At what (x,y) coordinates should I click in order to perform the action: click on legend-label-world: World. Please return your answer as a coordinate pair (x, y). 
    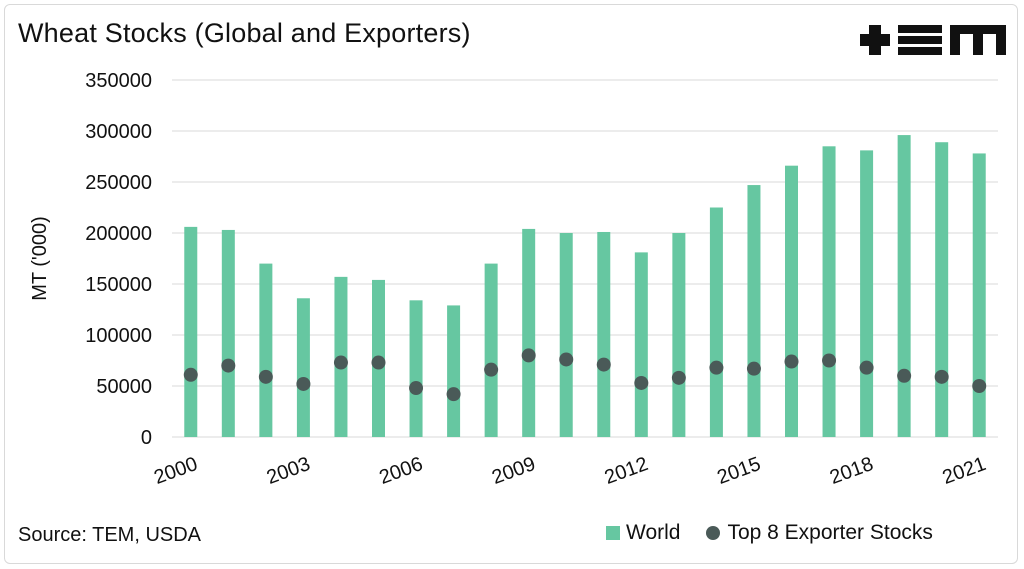
    Looking at the image, I should click on (653, 532).